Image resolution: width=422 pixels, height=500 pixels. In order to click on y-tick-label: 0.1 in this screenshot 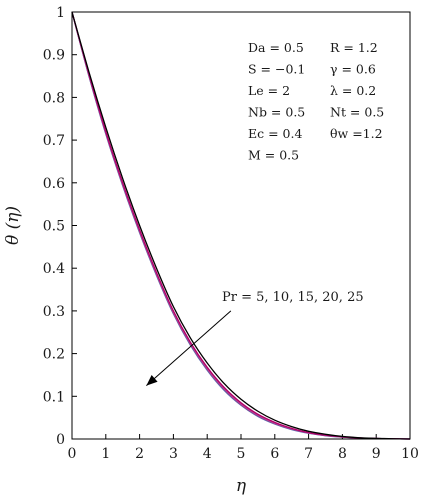, I will do `click(54, 397)`.